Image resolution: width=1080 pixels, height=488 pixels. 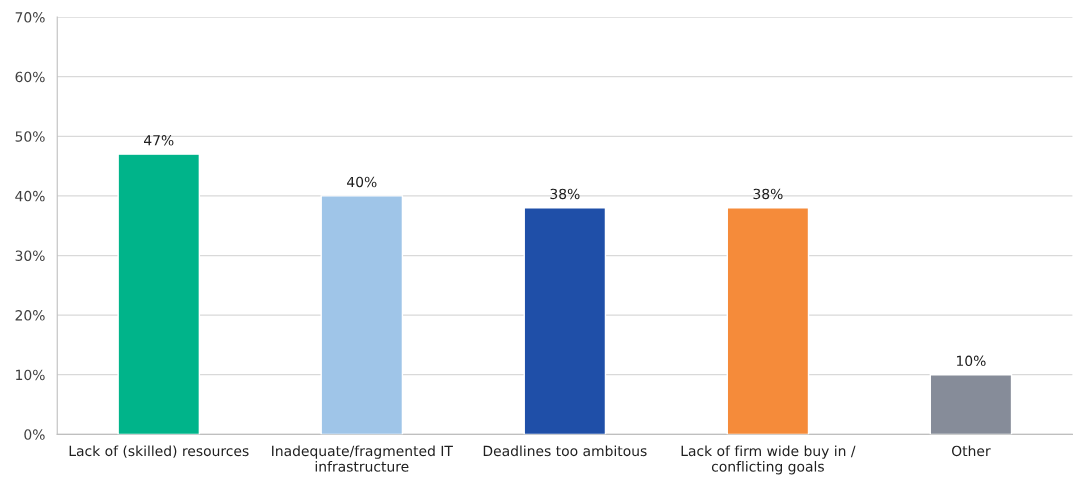 I want to click on y-tick-label: 10%, so click(x=30, y=375).